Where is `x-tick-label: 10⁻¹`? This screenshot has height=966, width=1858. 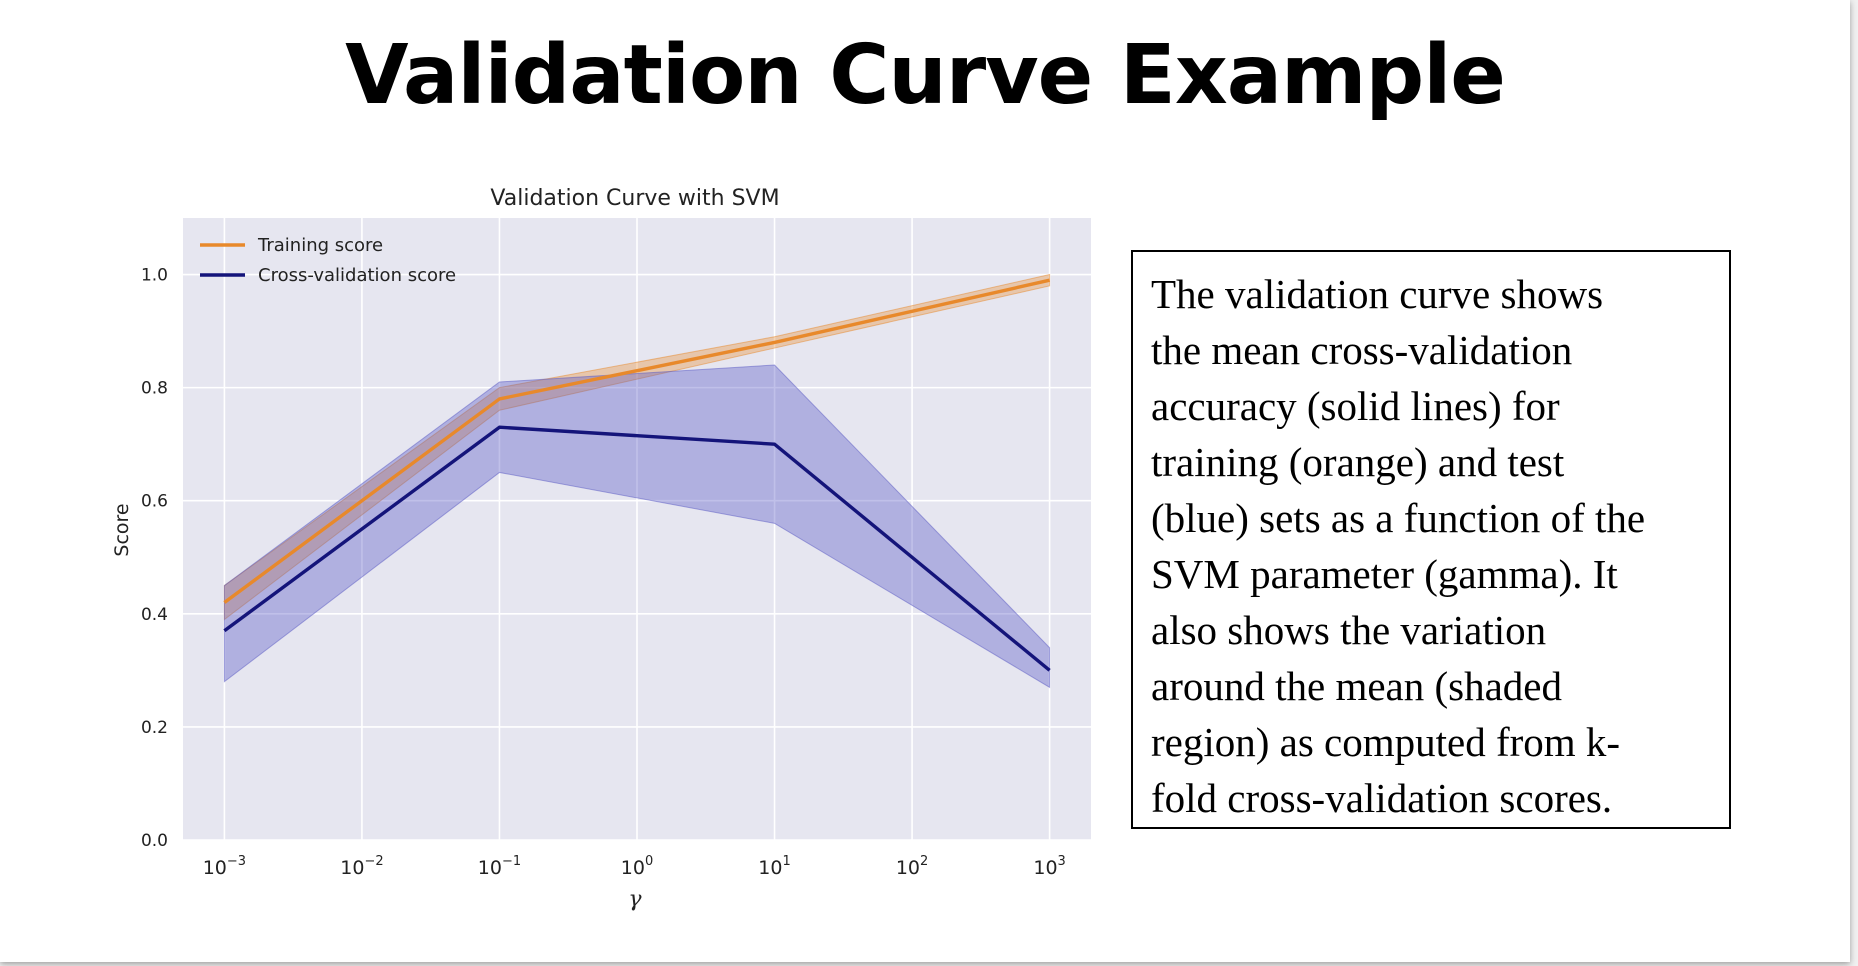
x-tick-label: 10⁻¹ is located at coordinates (499, 866).